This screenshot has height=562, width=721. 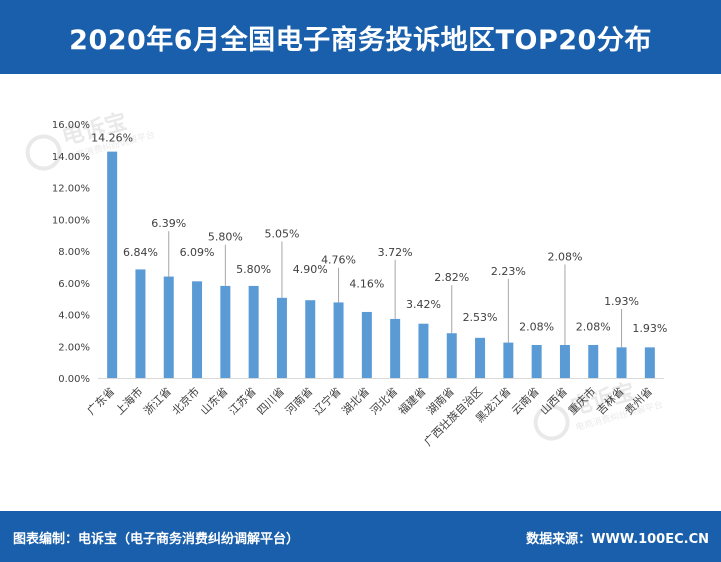 I want to click on y-tick-label: 4.00%, so click(x=74, y=316).